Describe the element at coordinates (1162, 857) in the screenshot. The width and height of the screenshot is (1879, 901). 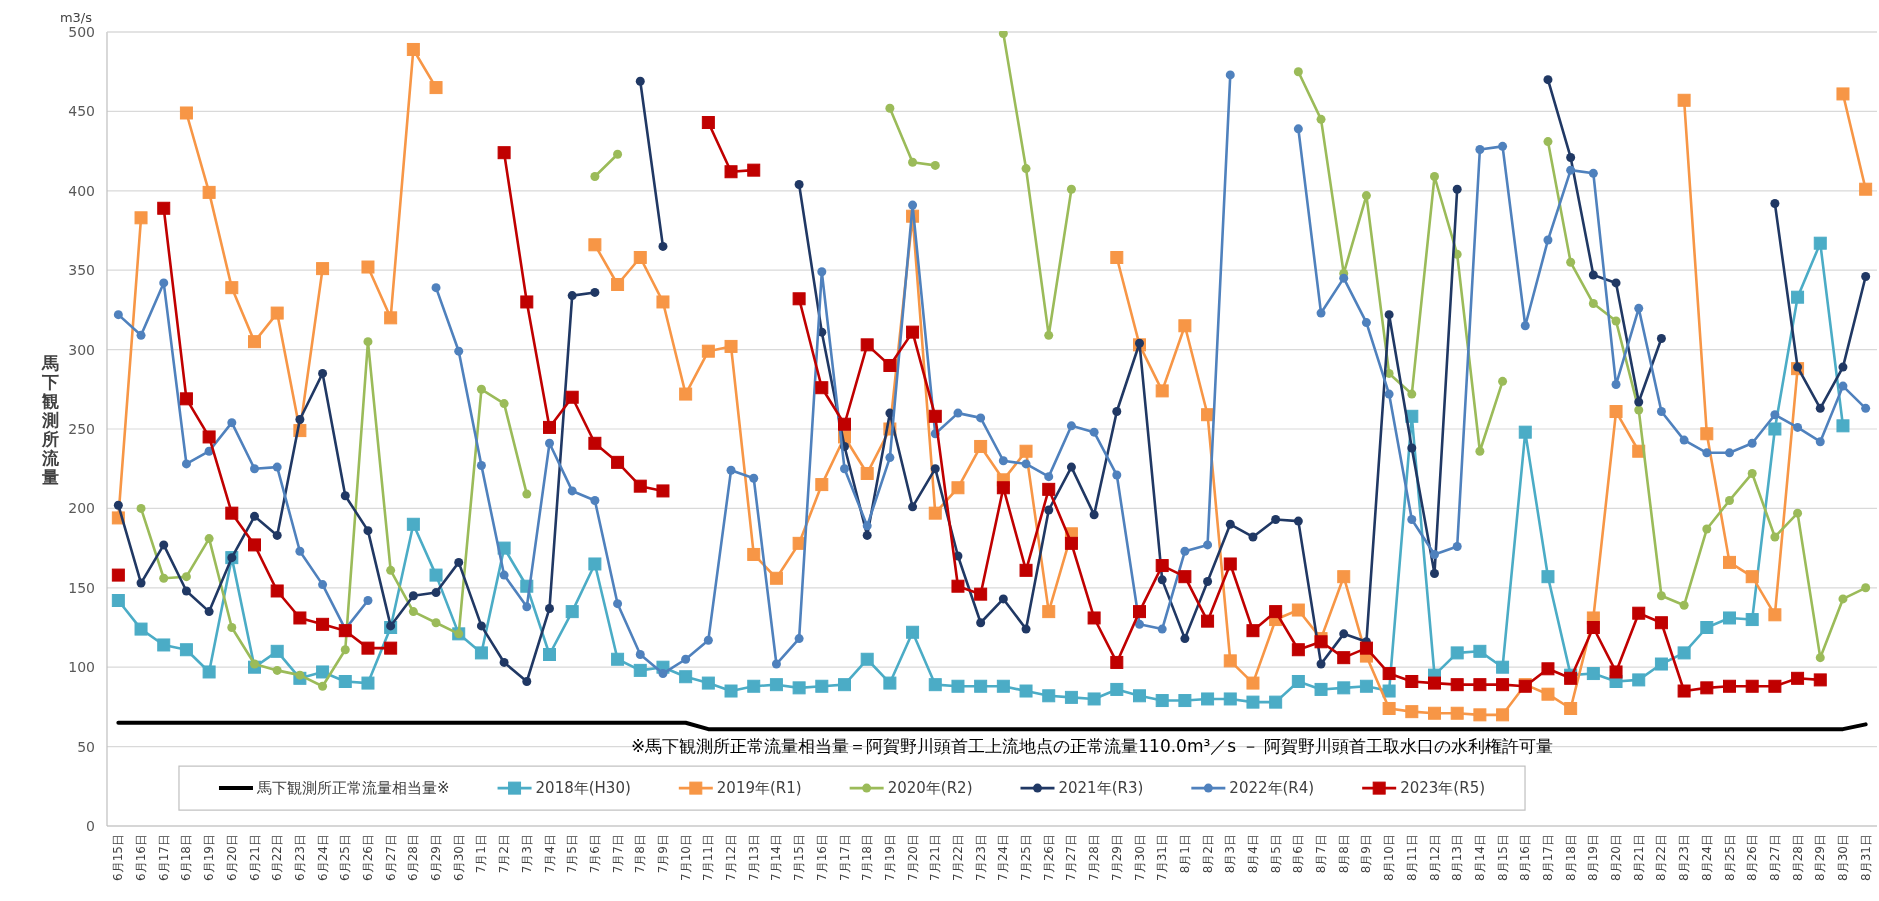
I see `x-tick-label: 7月31日` at that location.